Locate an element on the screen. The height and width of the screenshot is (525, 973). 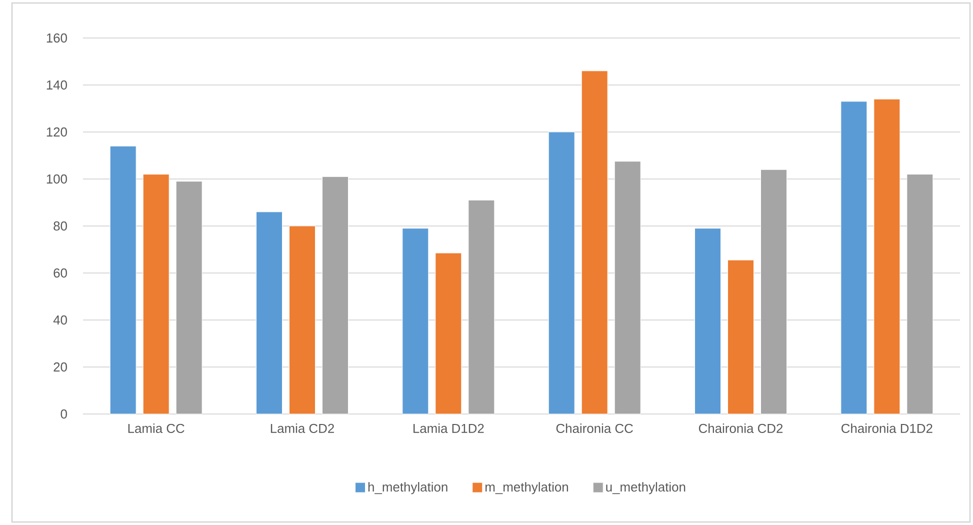
y-tick-label: 0 is located at coordinates (63, 414).